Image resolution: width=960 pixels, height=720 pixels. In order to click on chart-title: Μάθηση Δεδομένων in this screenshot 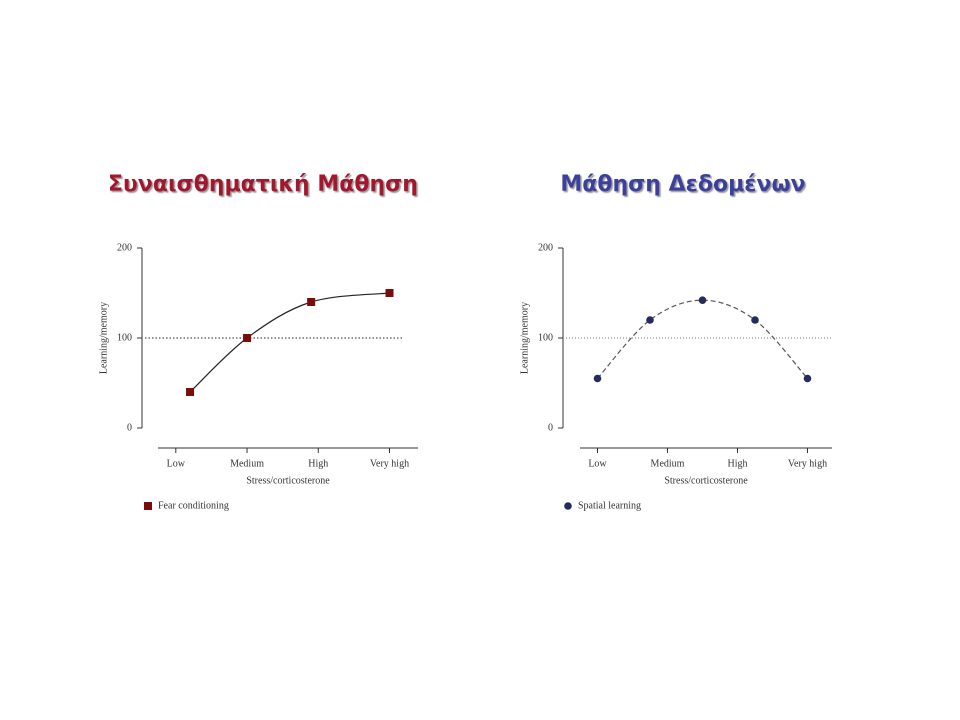, I will do `click(682, 184)`.